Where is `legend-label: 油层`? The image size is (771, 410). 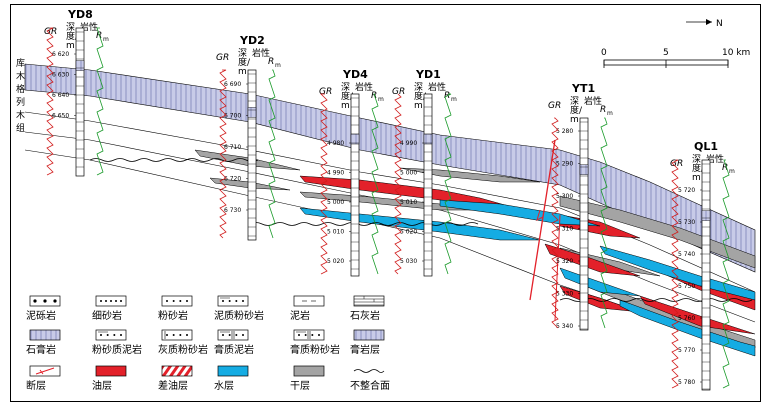
legend-label: 油层 is located at coordinates (102, 385).